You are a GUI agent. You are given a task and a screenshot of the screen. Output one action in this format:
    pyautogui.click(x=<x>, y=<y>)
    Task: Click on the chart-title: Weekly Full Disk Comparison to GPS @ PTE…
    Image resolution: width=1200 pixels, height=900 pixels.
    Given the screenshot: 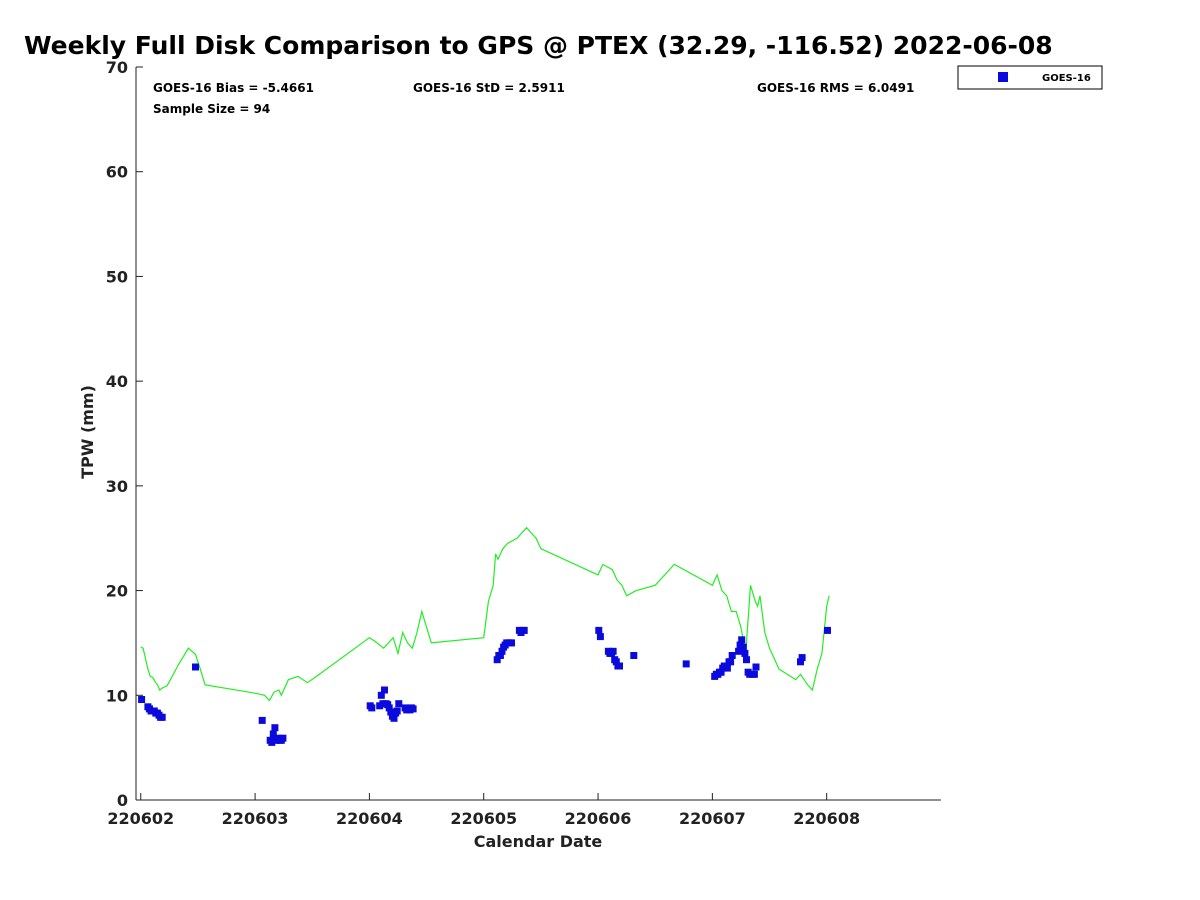 What is the action you would take?
    pyautogui.click(x=538, y=45)
    